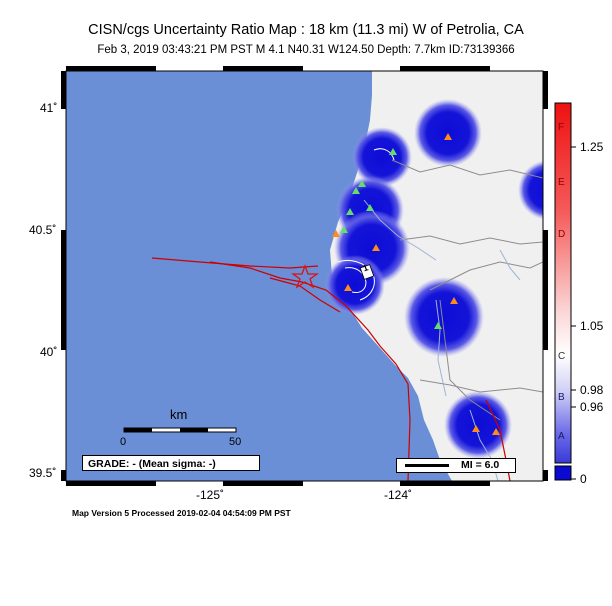  What do you see at coordinates (480, 465) in the screenshot?
I see `mi-legend-text: MI = 6.0` at bounding box center [480, 465].